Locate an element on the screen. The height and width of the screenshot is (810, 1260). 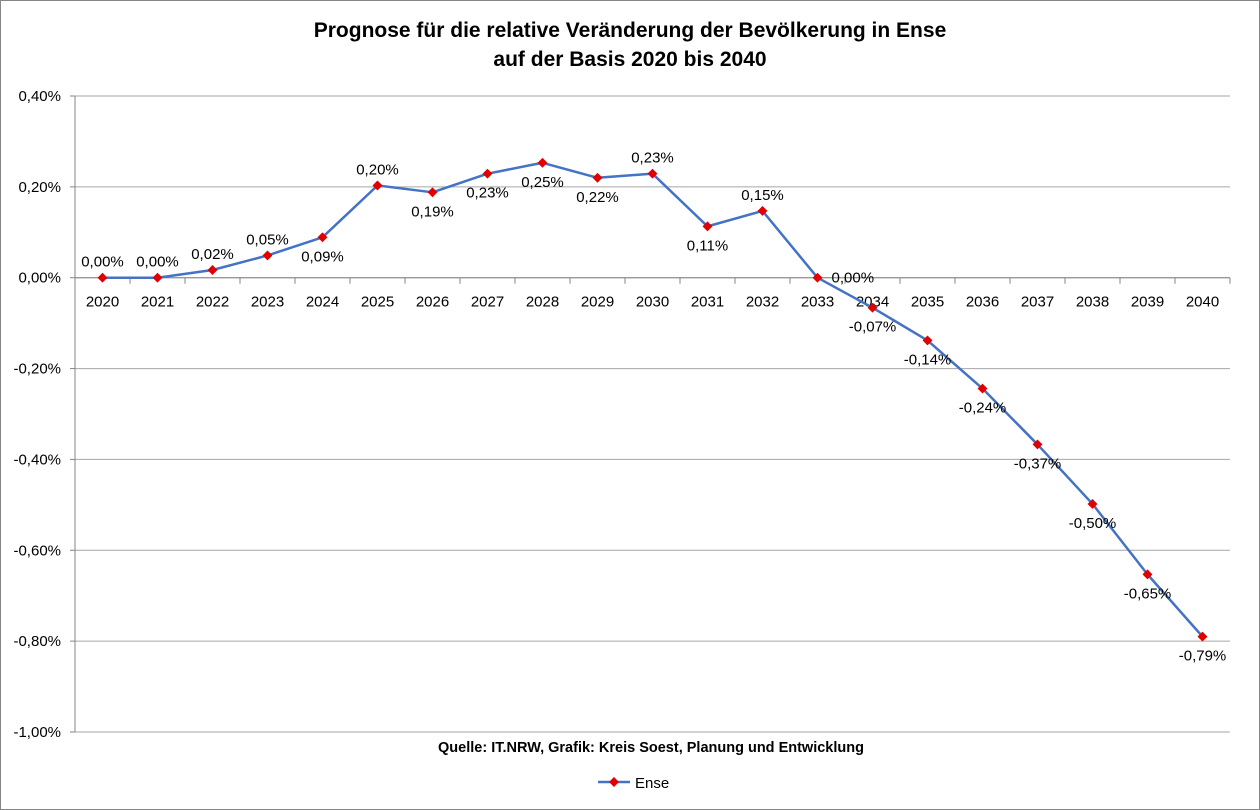
x-tick-label: 2024 is located at coordinates (322, 302).